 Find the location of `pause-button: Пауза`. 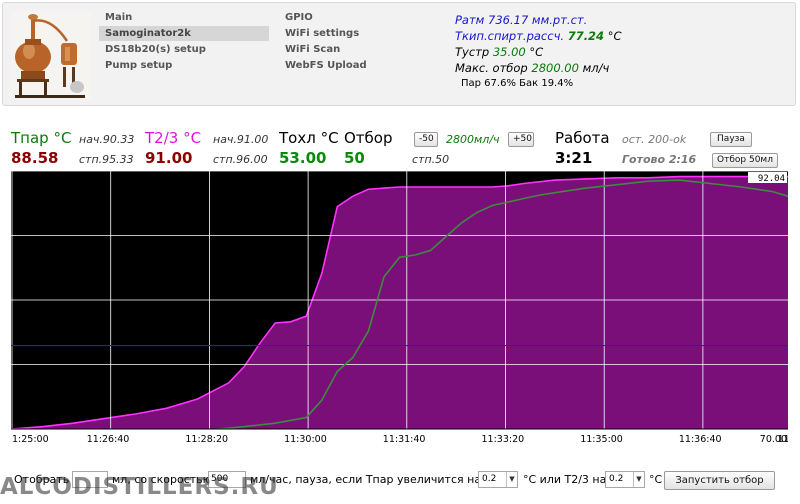

pause-button: Пауза is located at coordinates (731, 139).